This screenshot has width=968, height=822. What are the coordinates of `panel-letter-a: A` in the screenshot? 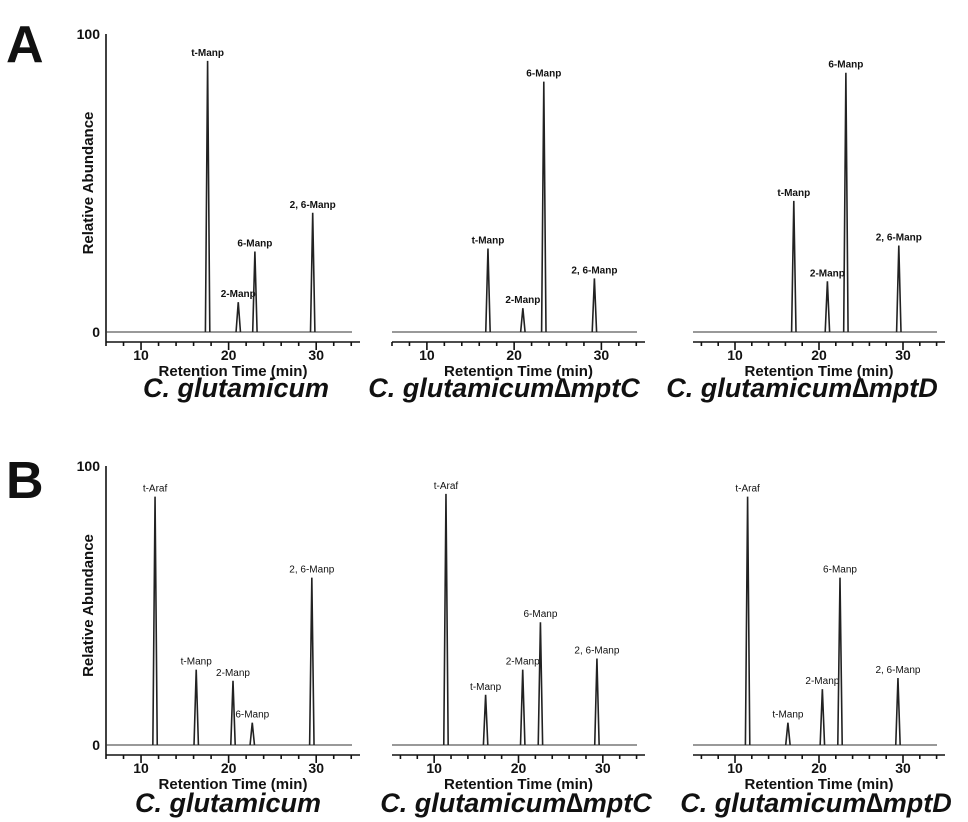 It's located at (25, 45).